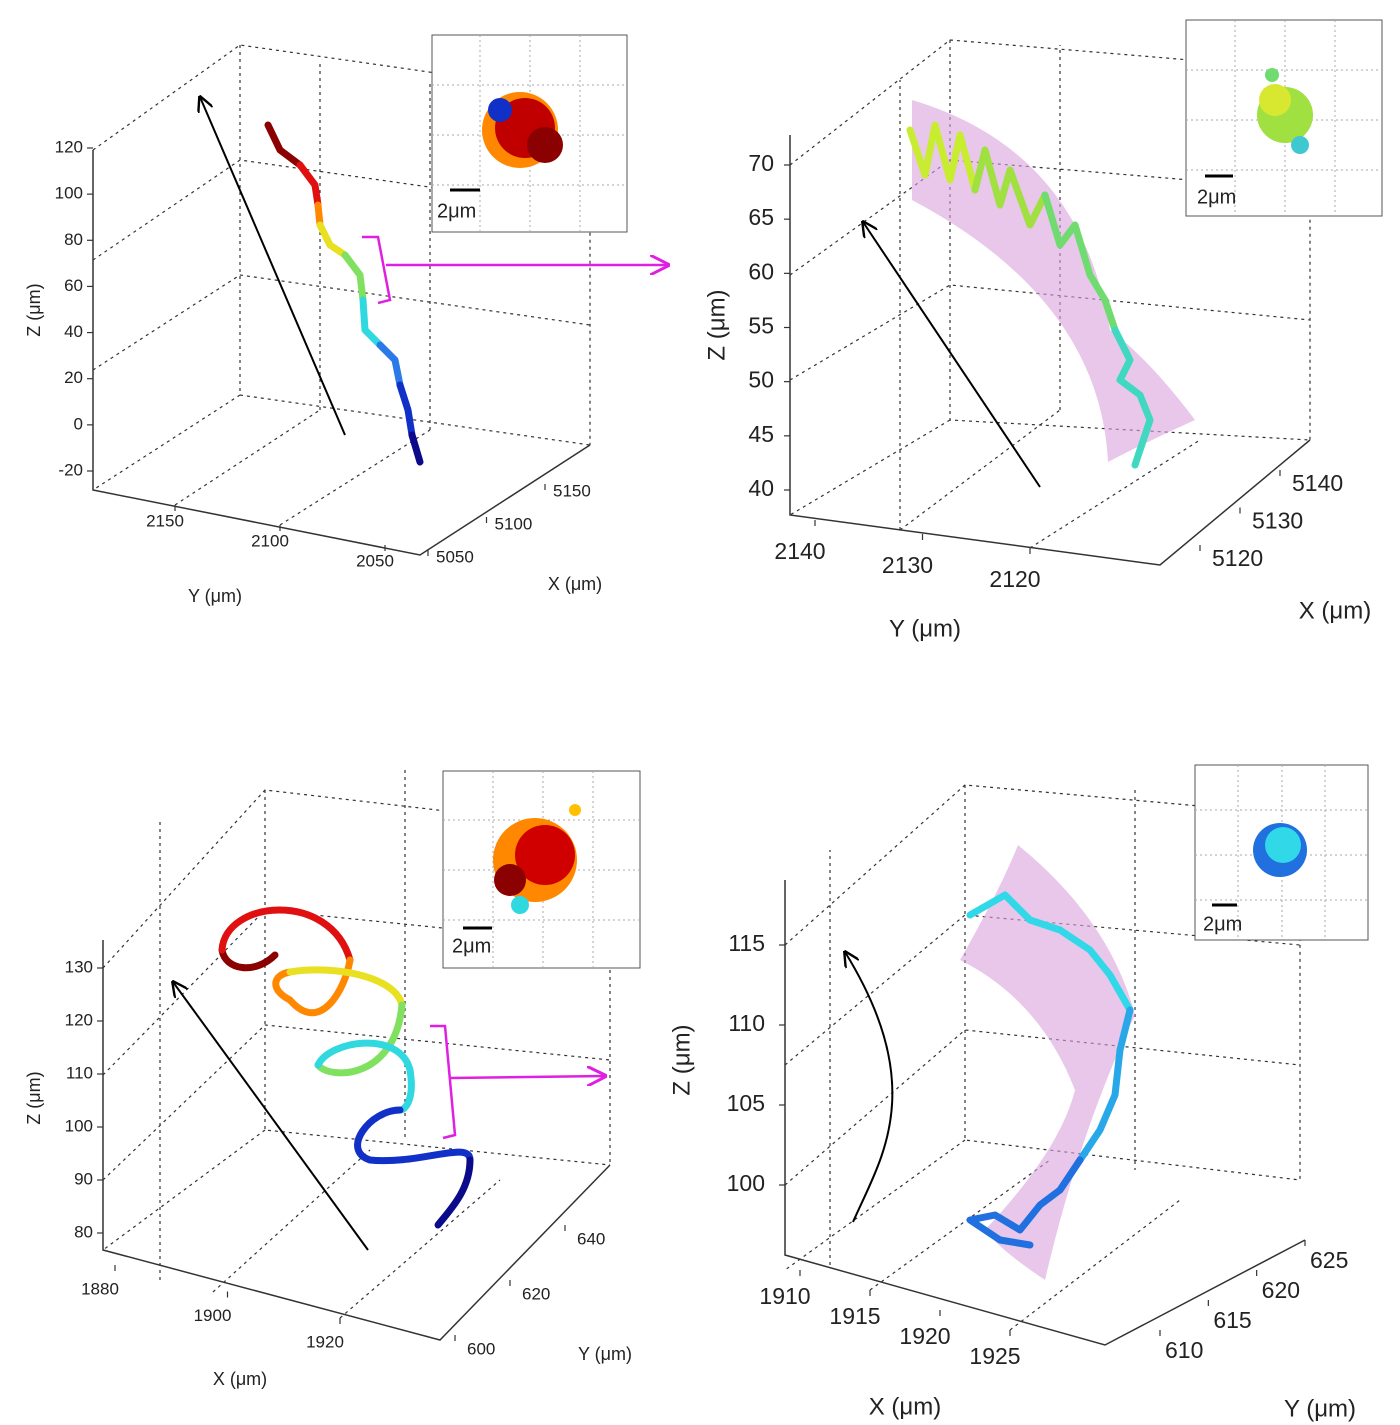  I want to click on panel-1-grid, so click(341, 300).